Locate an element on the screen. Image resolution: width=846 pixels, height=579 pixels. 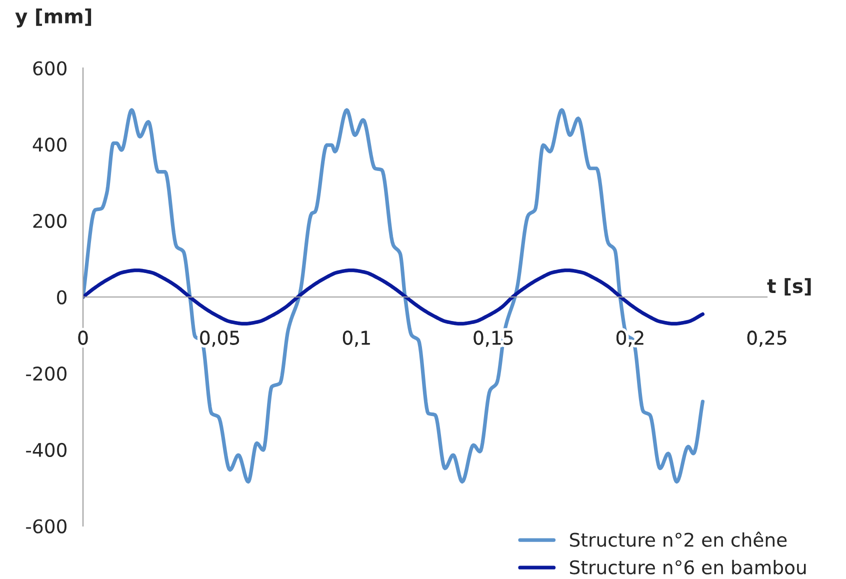
y-tick-label: 400 is located at coordinates (49, 145).